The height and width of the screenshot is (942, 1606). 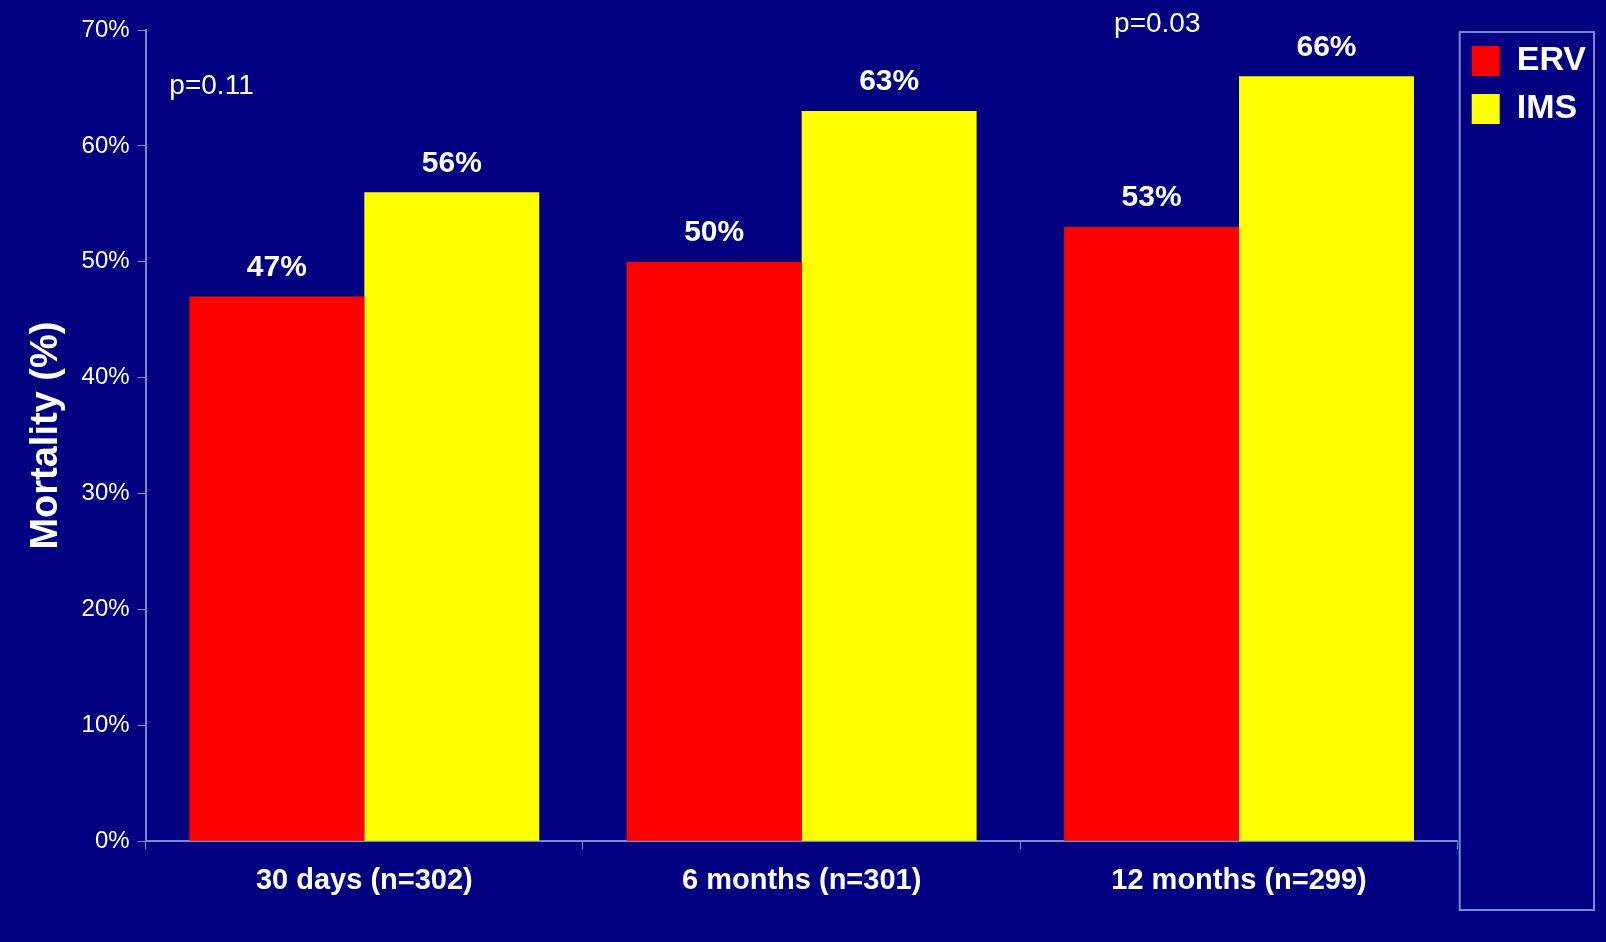 I want to click on legend-label: ERV, so click(x=1551, y=58).